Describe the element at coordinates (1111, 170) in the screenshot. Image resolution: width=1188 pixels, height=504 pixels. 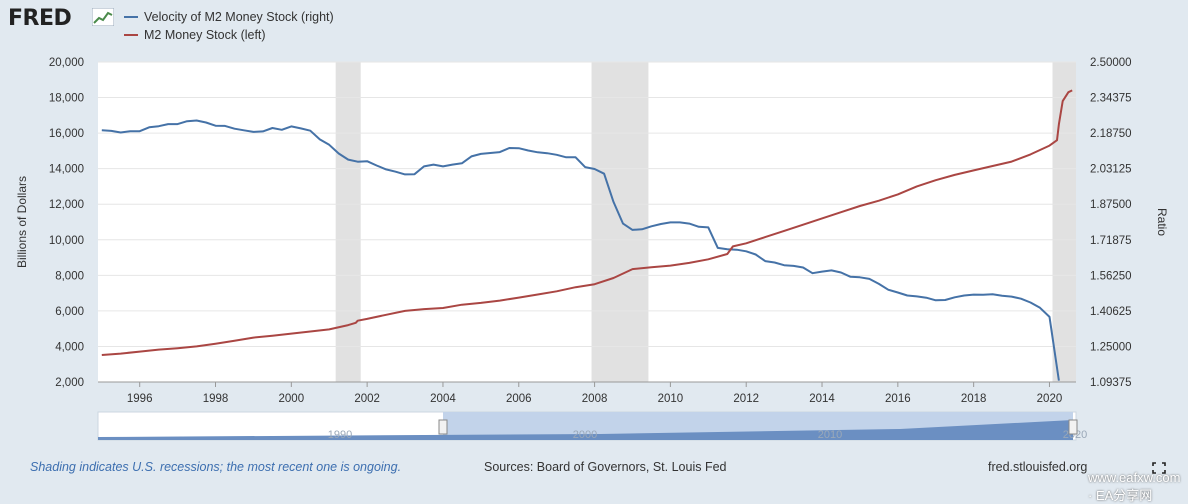
I see `y-right-tick-label: 2.03125` at that location.